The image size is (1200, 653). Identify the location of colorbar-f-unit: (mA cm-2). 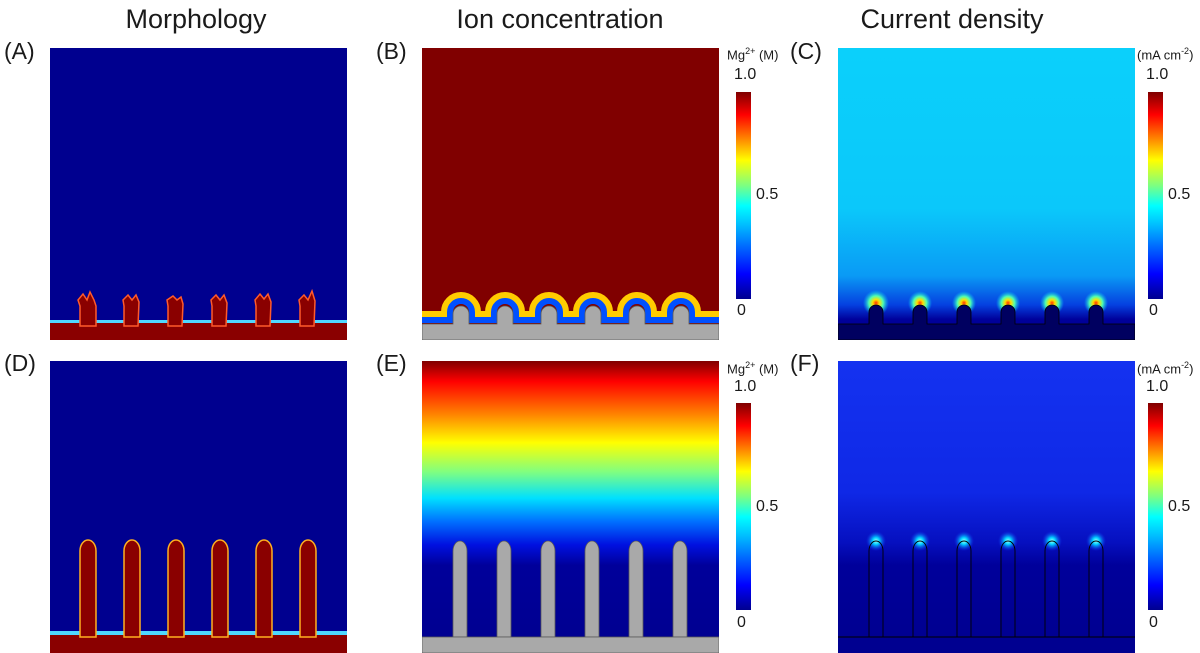
(1165, 368).